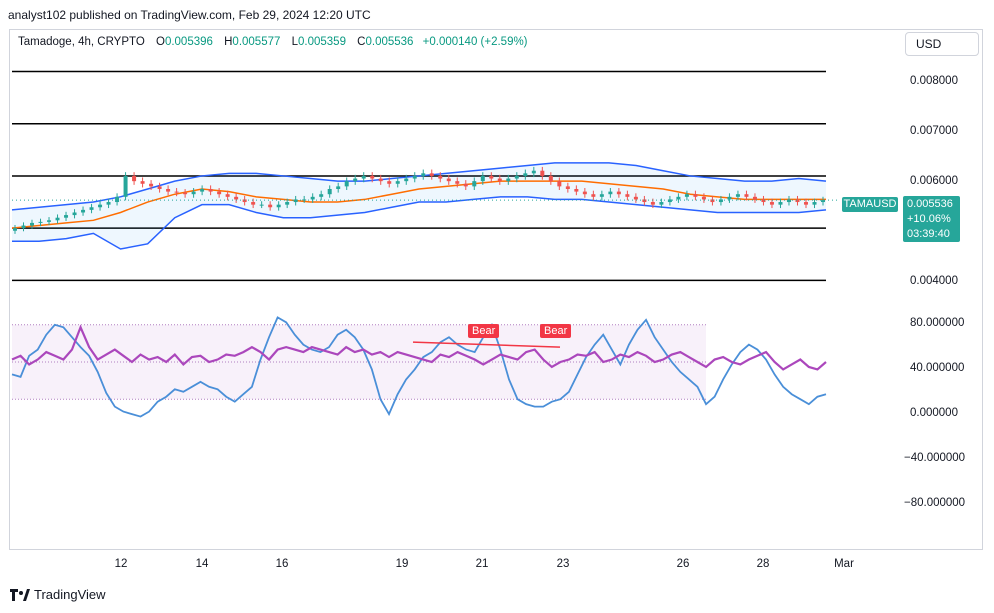  What do you see at coordinates (475, 42) in the screenshot?
I see `change-value: +0.000140 (+2.59%)` at bounding box center [475, 42].